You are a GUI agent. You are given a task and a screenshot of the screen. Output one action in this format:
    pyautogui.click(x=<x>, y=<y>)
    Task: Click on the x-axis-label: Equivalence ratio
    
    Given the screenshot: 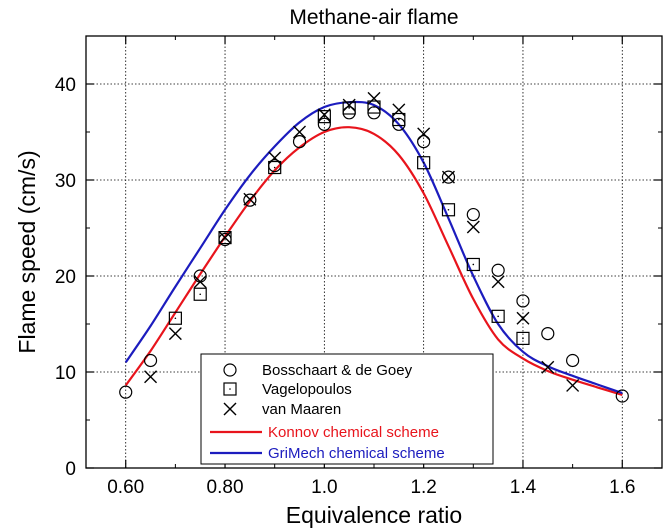 What is the action you would take?
    pyautogui.click(x=374, y=515)
    